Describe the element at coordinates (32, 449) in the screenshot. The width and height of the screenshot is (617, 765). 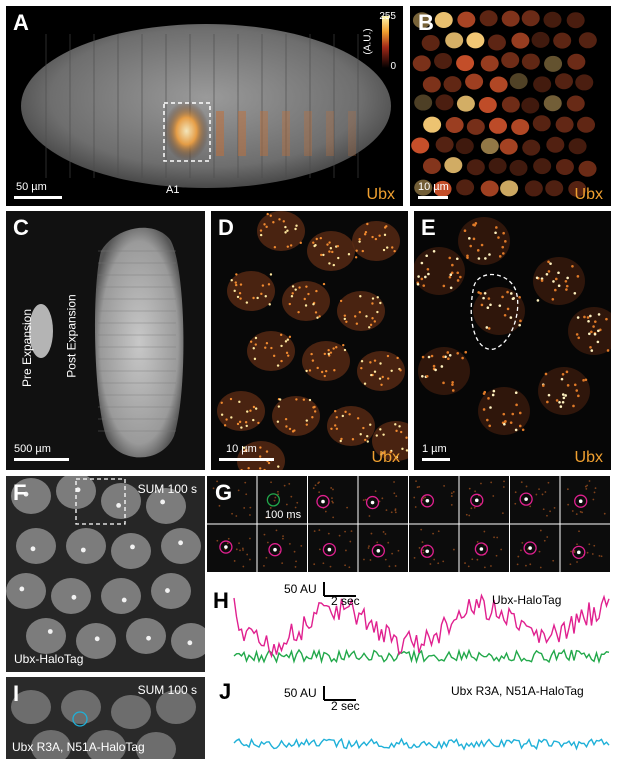
I see `scale-bar-label: 500 µm` at that location.